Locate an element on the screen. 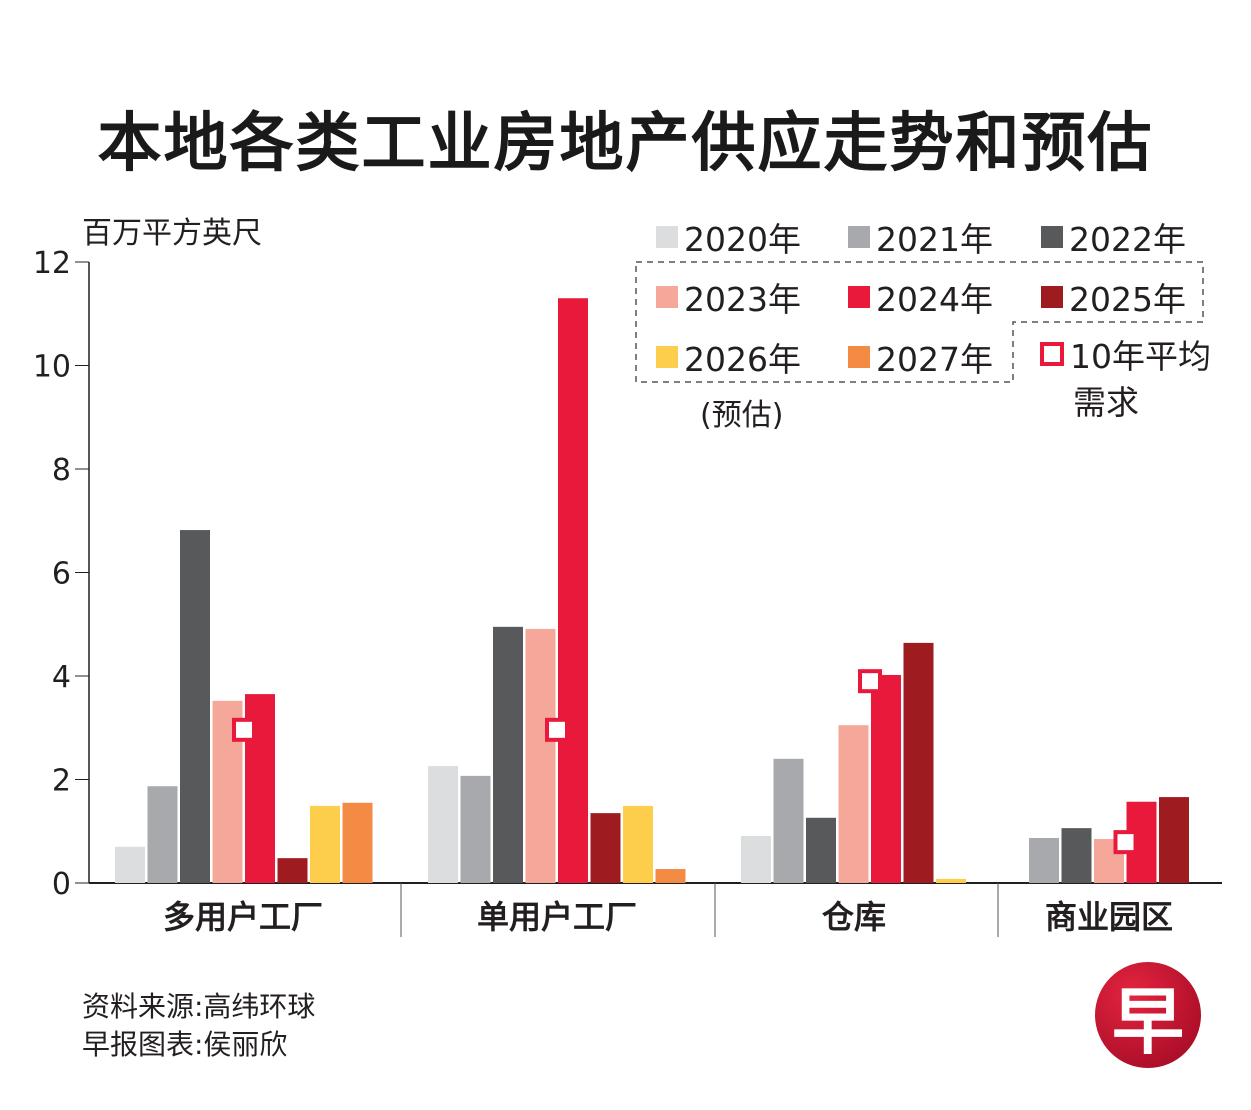  legend-item-2020: 2020年 is located at coordinates (728, 237).